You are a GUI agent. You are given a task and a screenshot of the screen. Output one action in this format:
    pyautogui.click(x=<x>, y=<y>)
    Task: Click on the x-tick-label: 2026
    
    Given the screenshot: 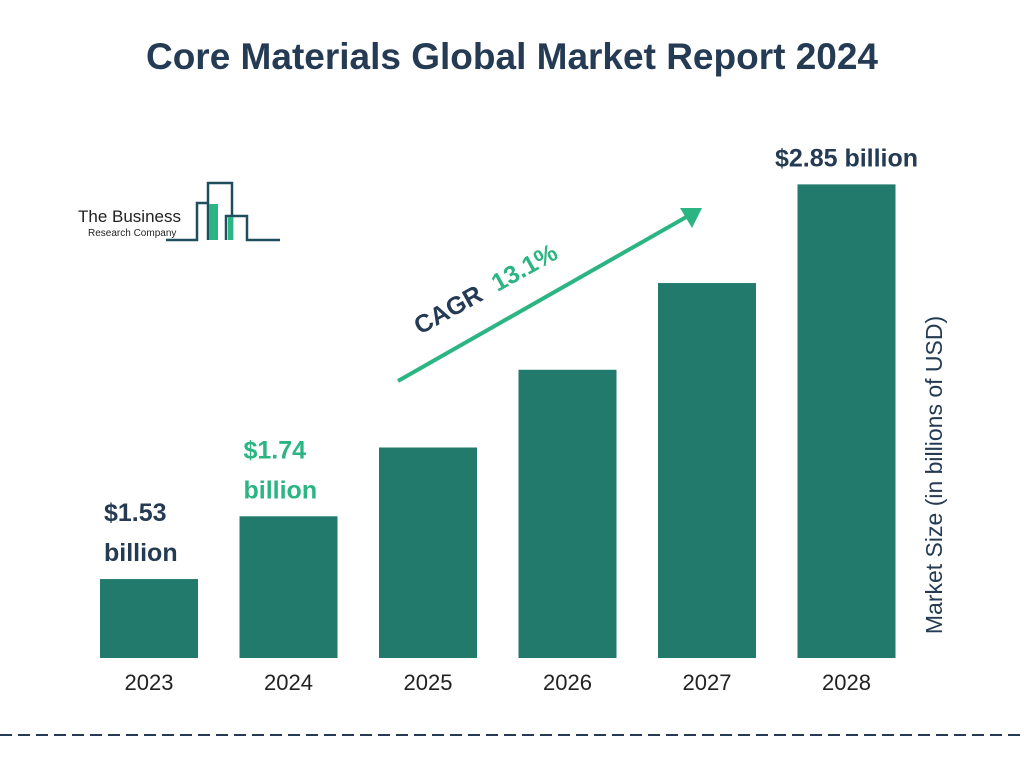 What is the action you would take?
    pyautogui.click(x=567, y=682)
    